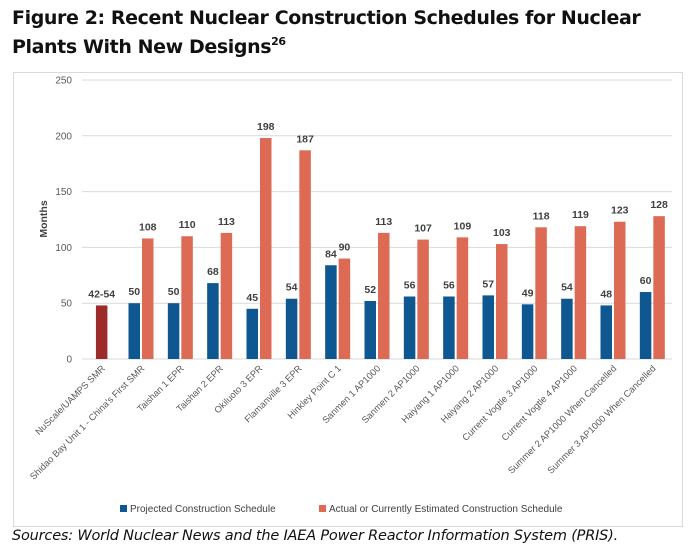 This screenshot has width=696, height=554. What do you see at coordinates (331, 254) in the screenshot?
I see `data-label-projected: 84` at bounding box center [331, 254].